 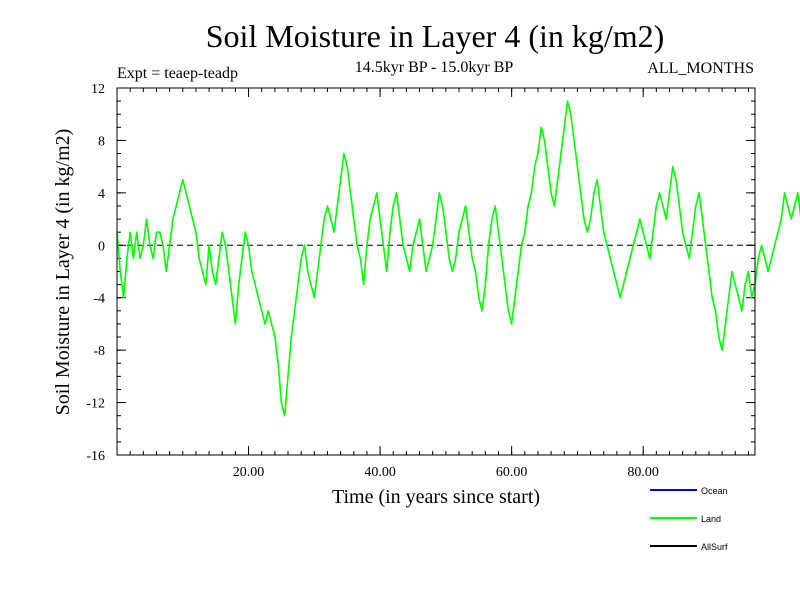 I want to click on chart-title: Soil Moisture in Layer 4 (in kg/m2), so click(x=435, y=36).